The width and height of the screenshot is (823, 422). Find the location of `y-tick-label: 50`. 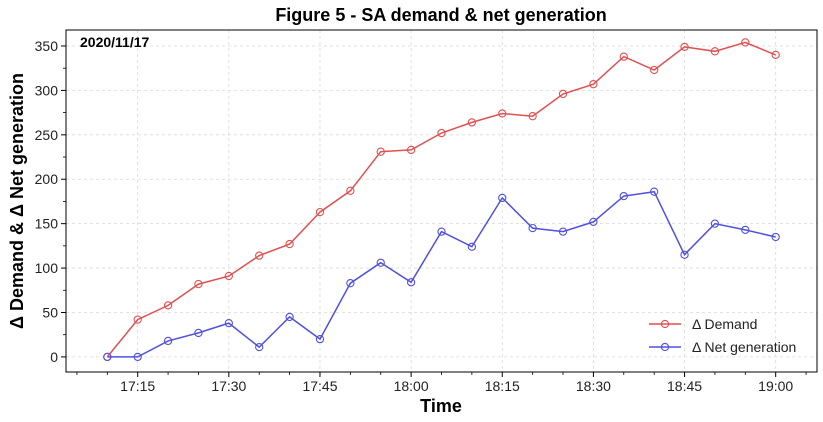

y-tick-label: 50 is located at coordinates (50, 312).